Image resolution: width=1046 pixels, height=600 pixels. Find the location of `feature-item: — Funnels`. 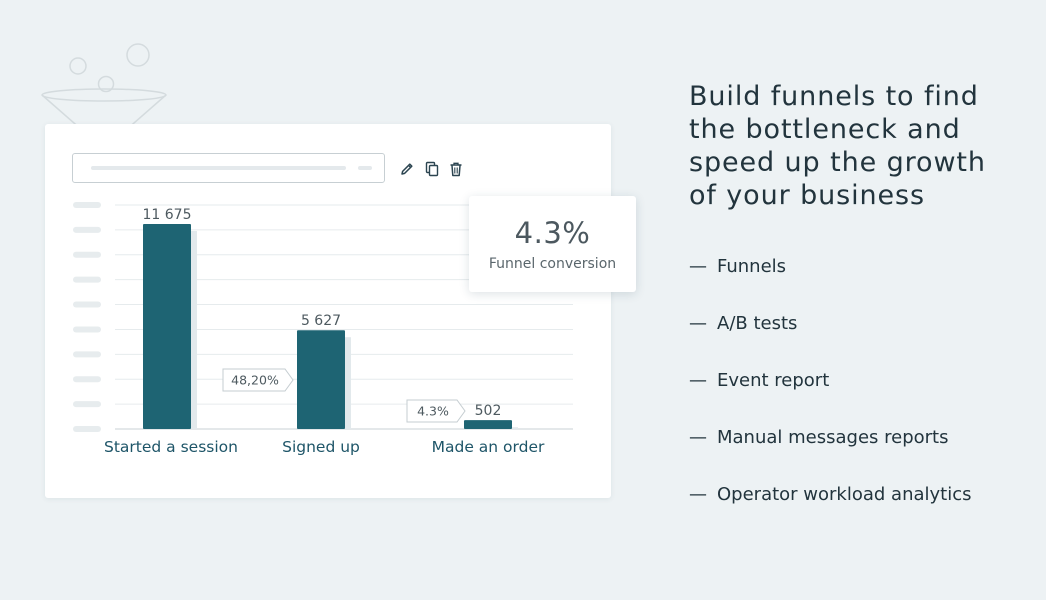

feature-item: — Funnels is located at coordinates (830, 284).